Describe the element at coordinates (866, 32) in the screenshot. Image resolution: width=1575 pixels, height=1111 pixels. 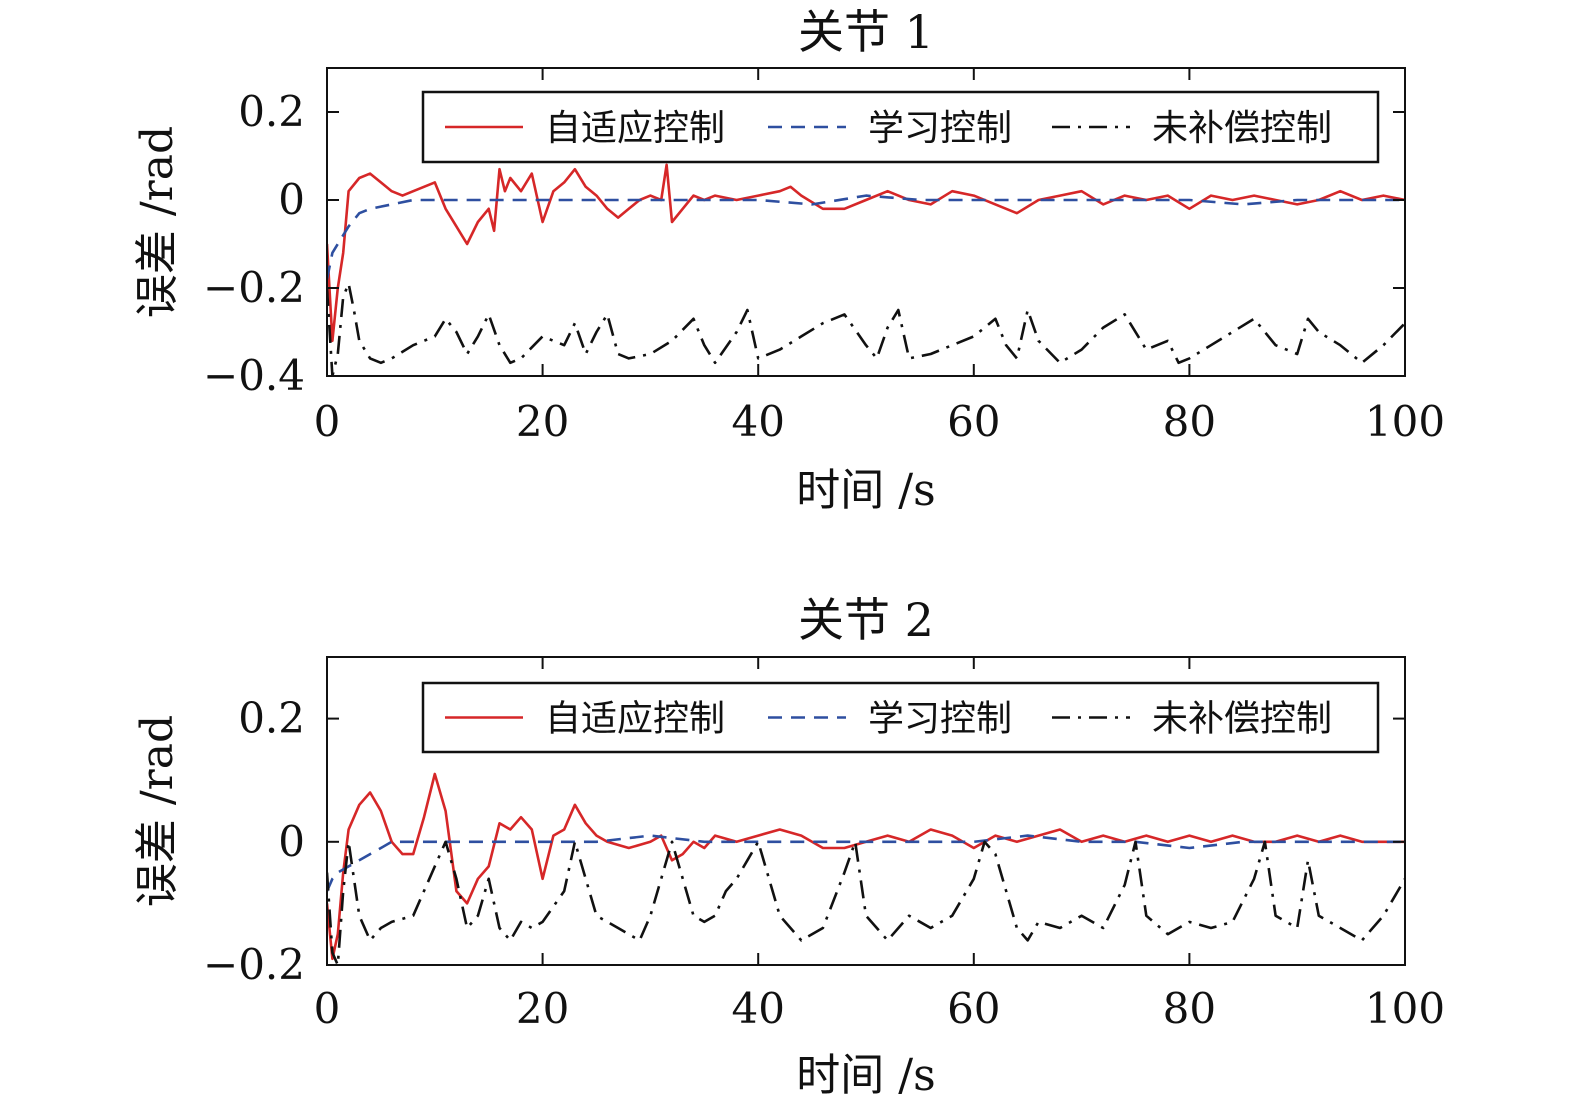
I see `chart-title: 关节 1` at that location.